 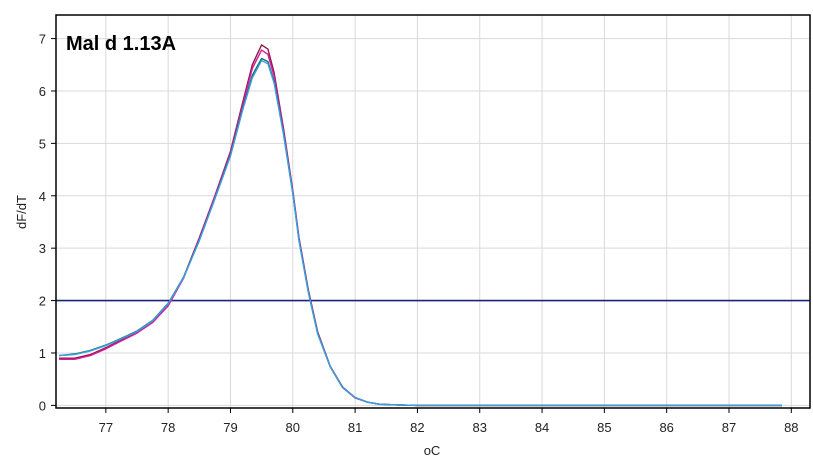 I want to click on x-tick-label: 88, so click(x=791, y=427).